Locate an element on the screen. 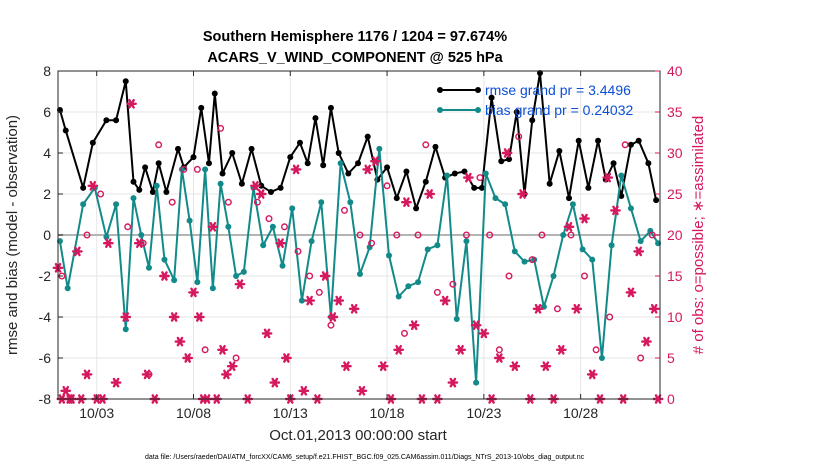 The width and height of the screenshot is (830, 470). legend-bias-marker-end is located at coordinates (478, 110).